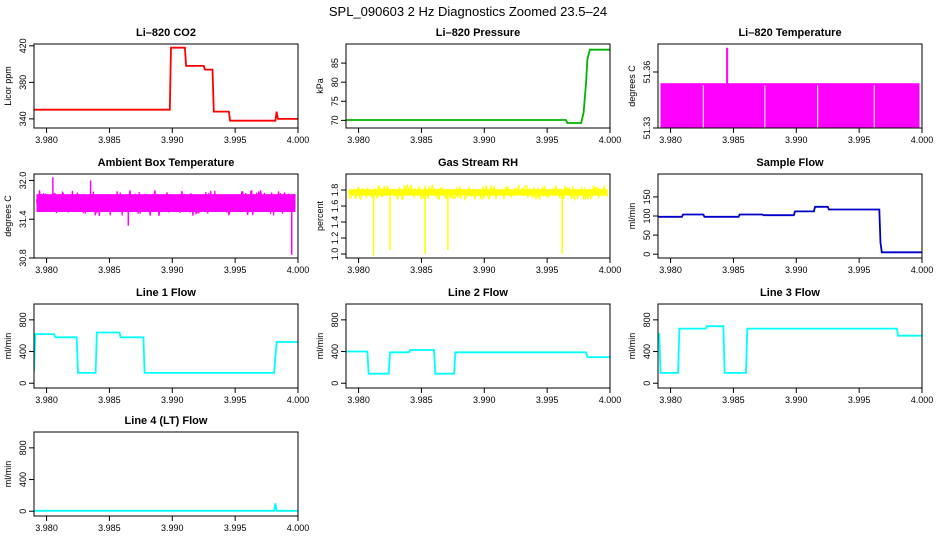 This screenshot has width=936, height=540. What do you see at coordinates (166, 293) in the screenshot?
I see `panel-title: Line 1 Flow` at bounding box center [166, 293].